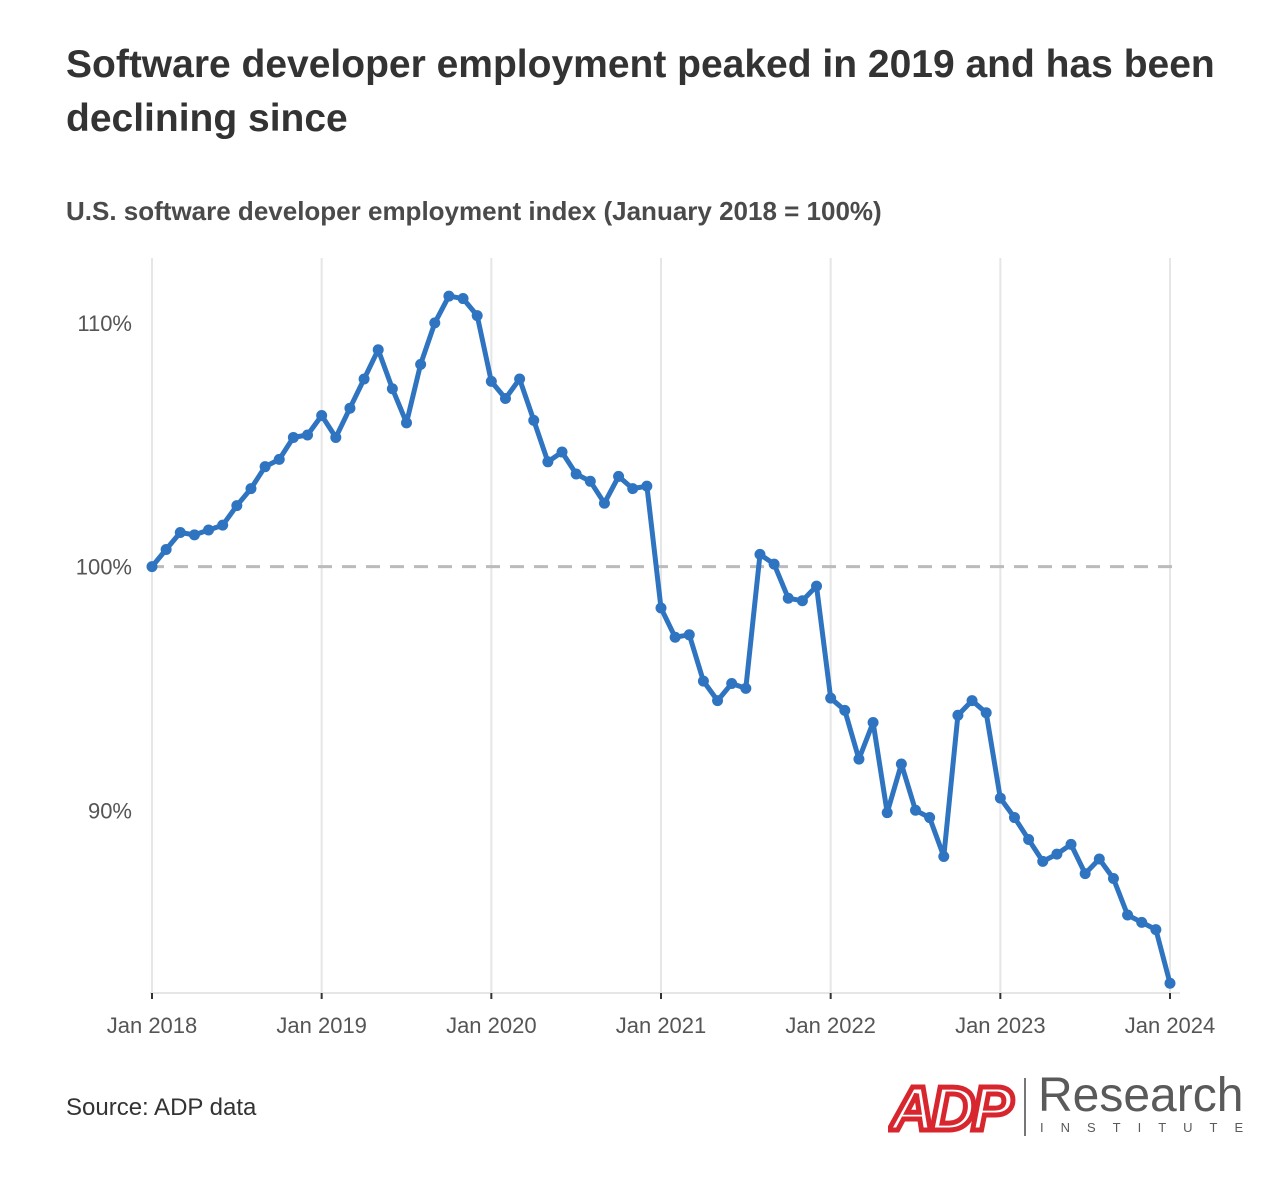  I want to click on logo-name: Research, so click(1141, 1095).